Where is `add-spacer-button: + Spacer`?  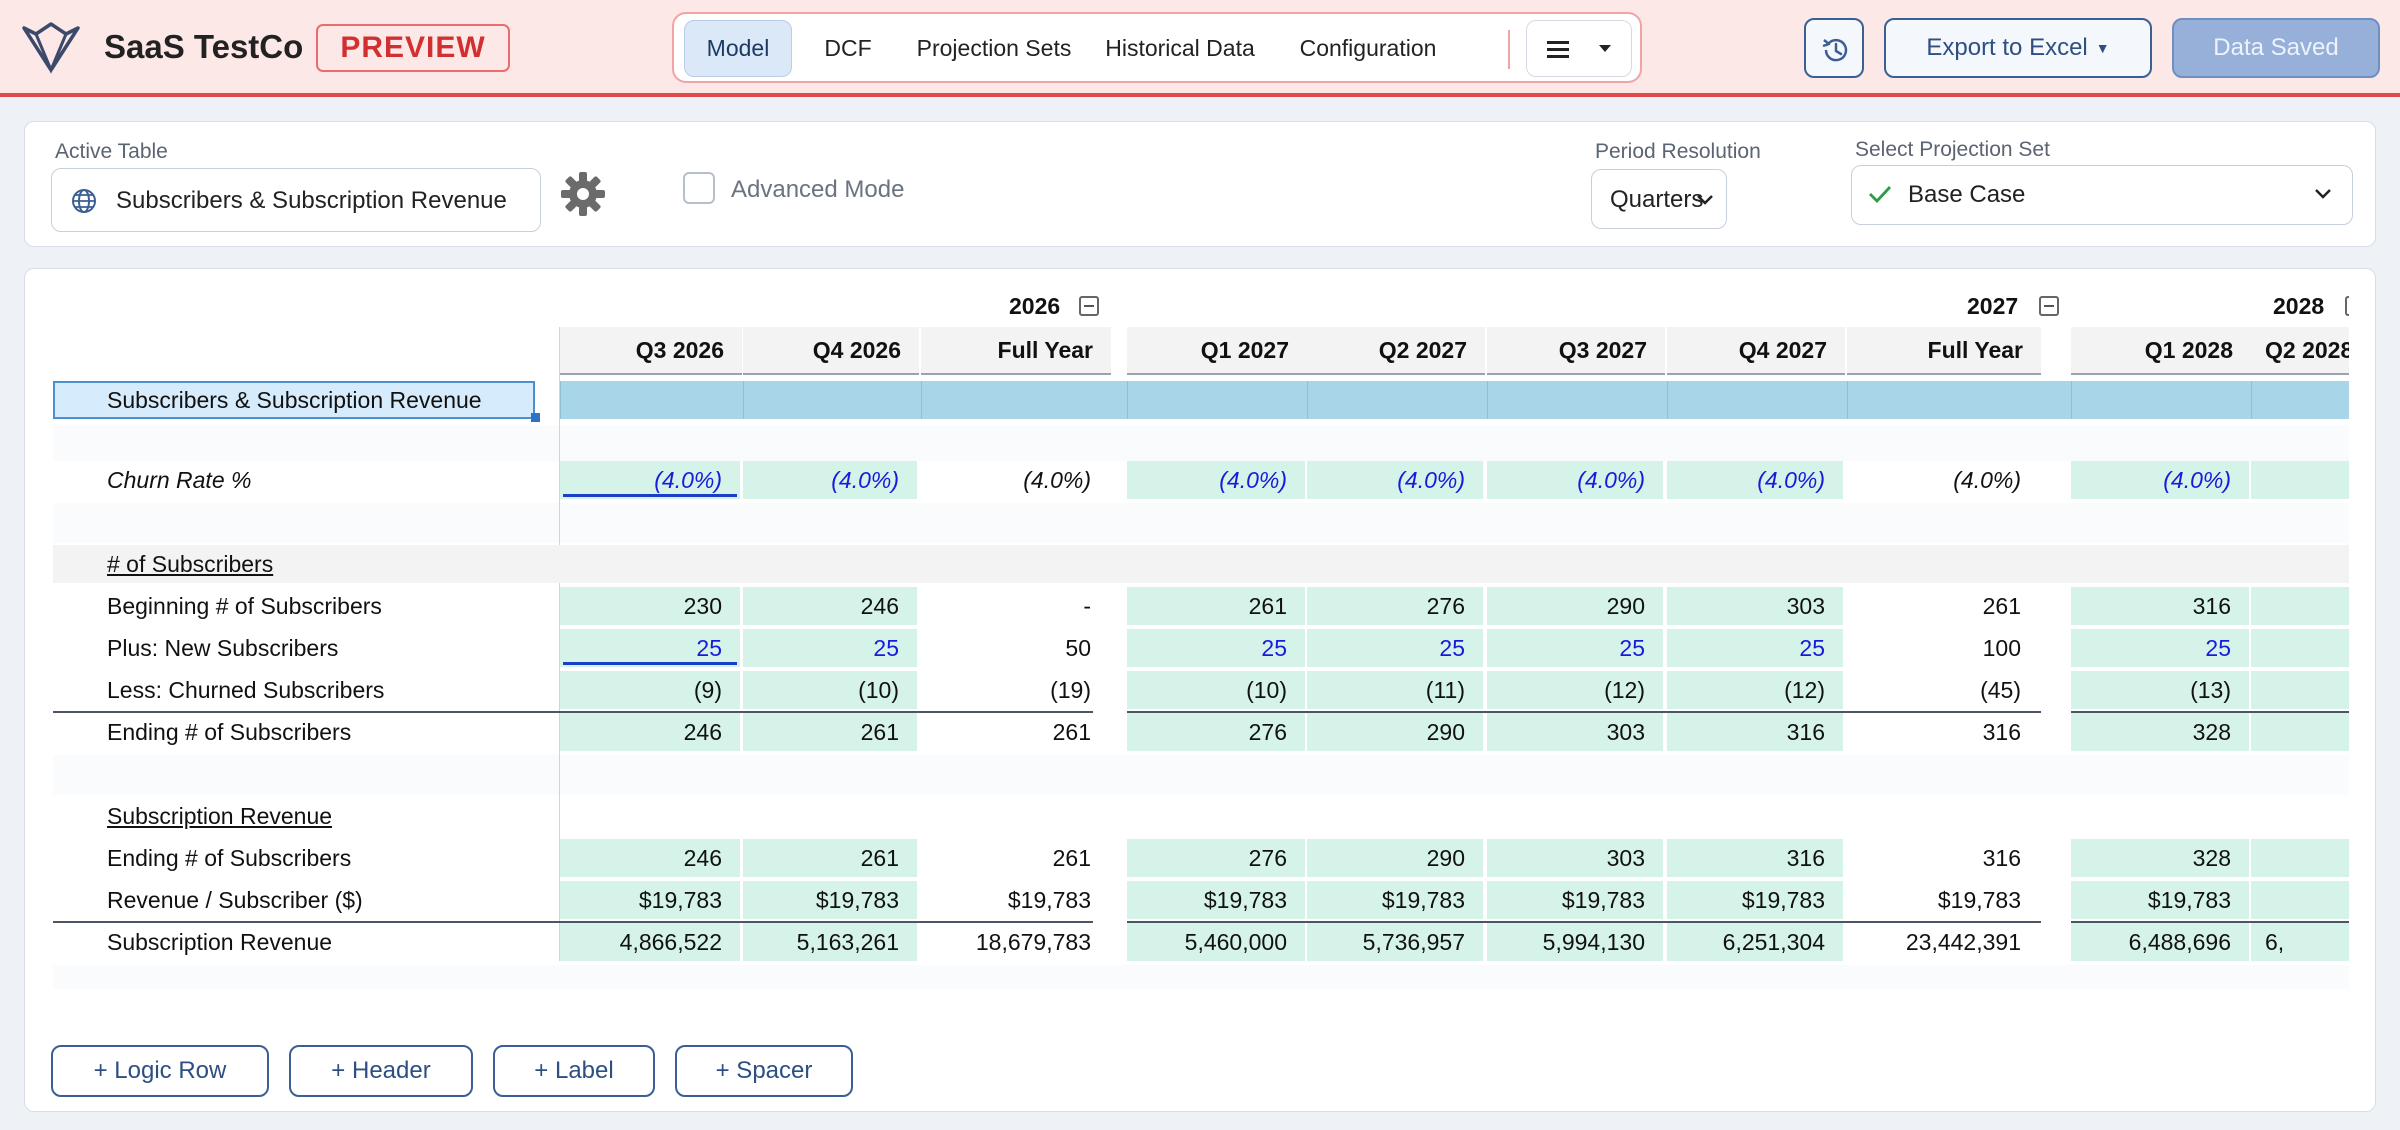 add-spacer-button: + Spacer is located at coordinates (764, 1071).